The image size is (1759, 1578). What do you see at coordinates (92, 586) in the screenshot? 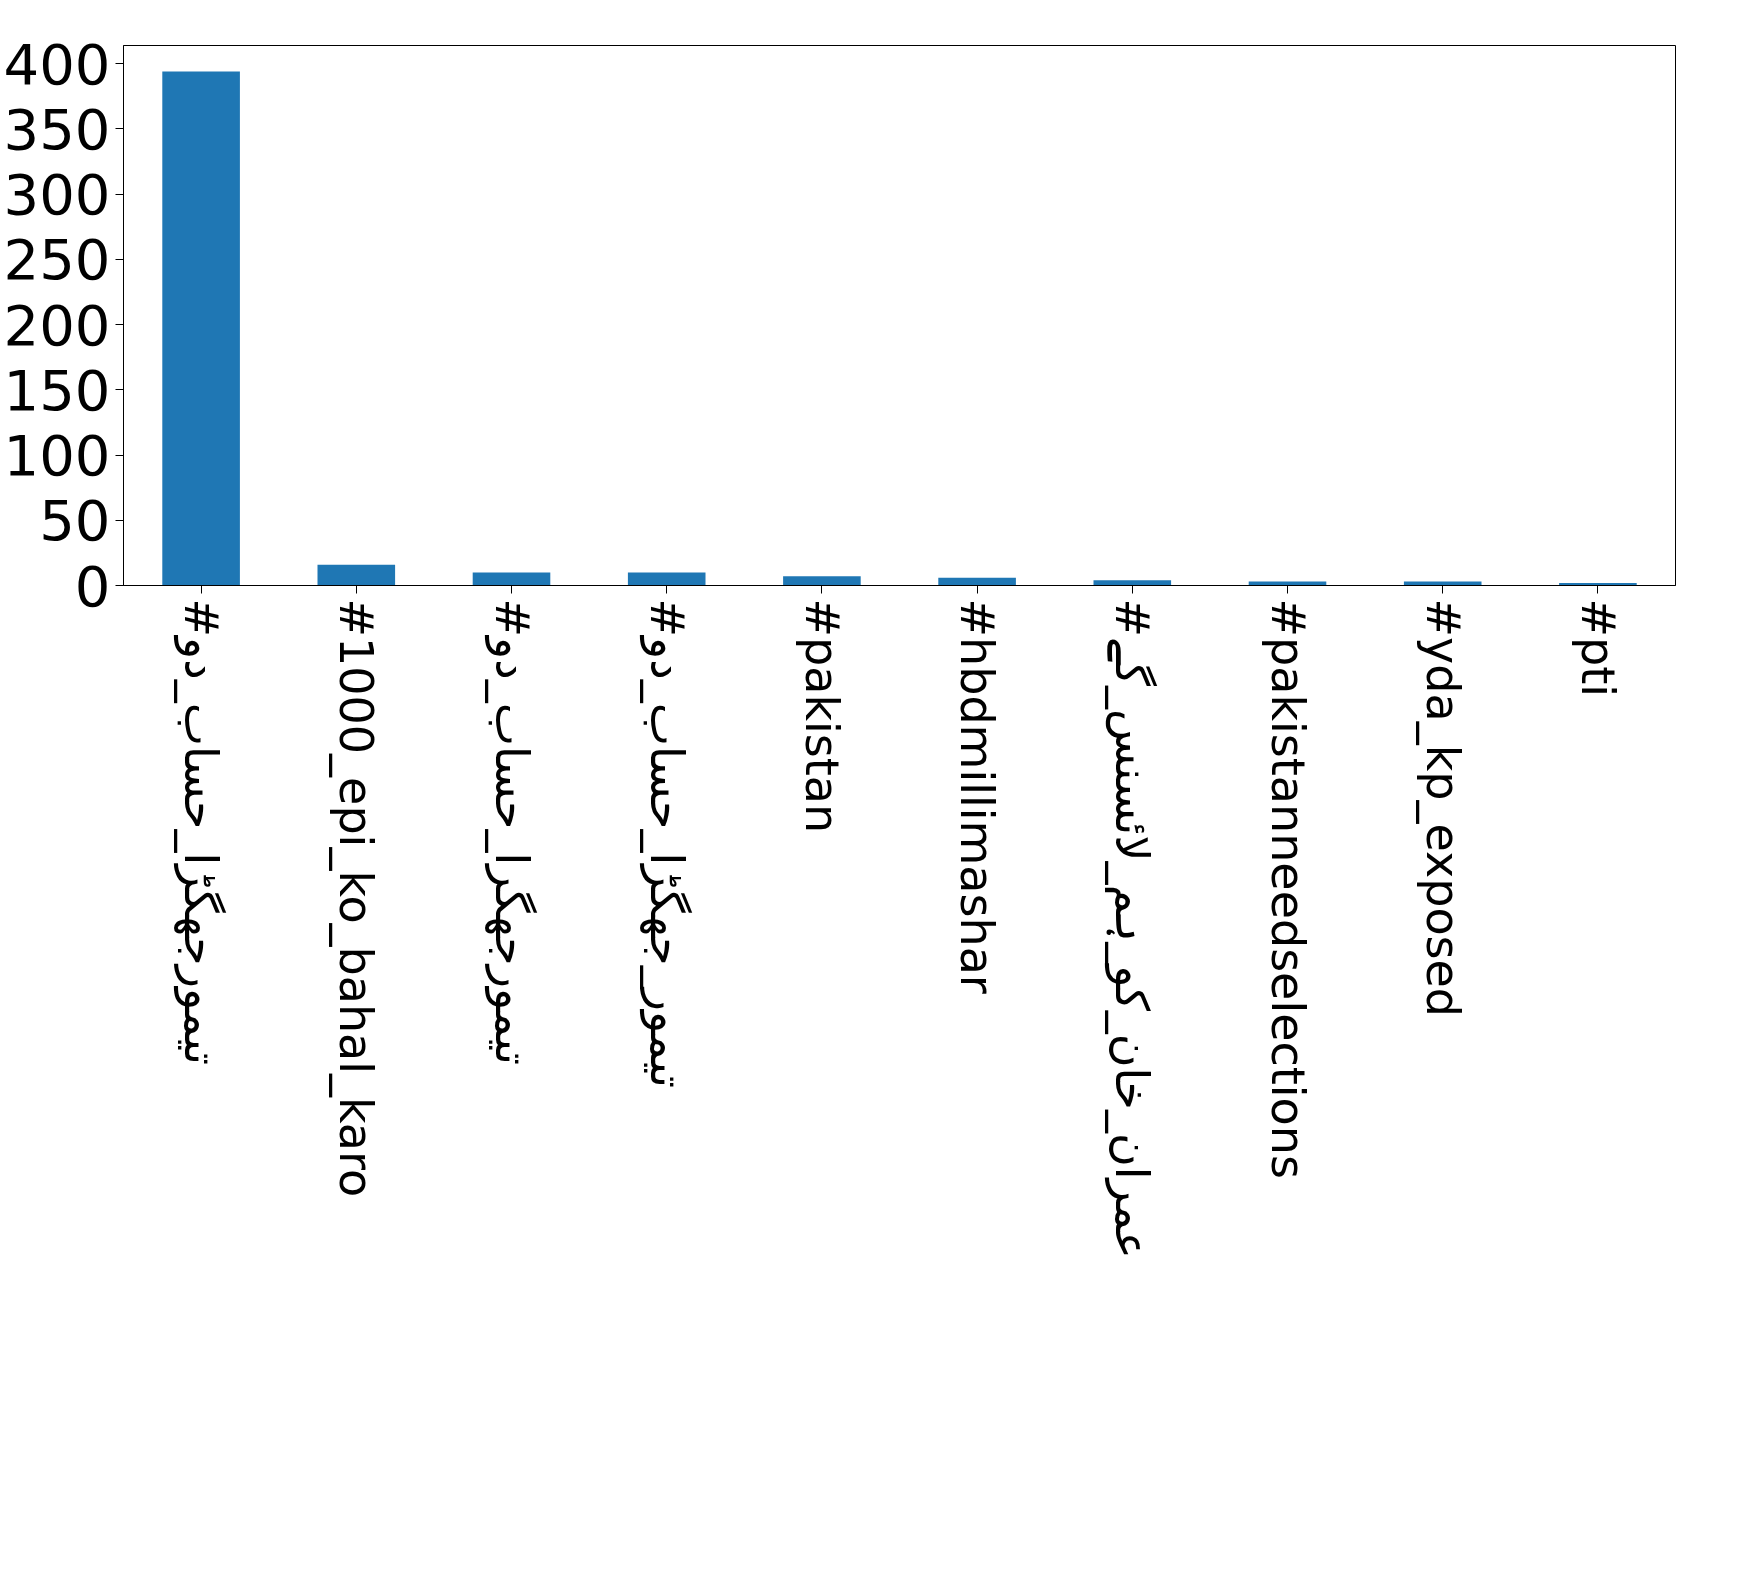
I see `y-tick-label: 0` at bounding box center [92, 586].